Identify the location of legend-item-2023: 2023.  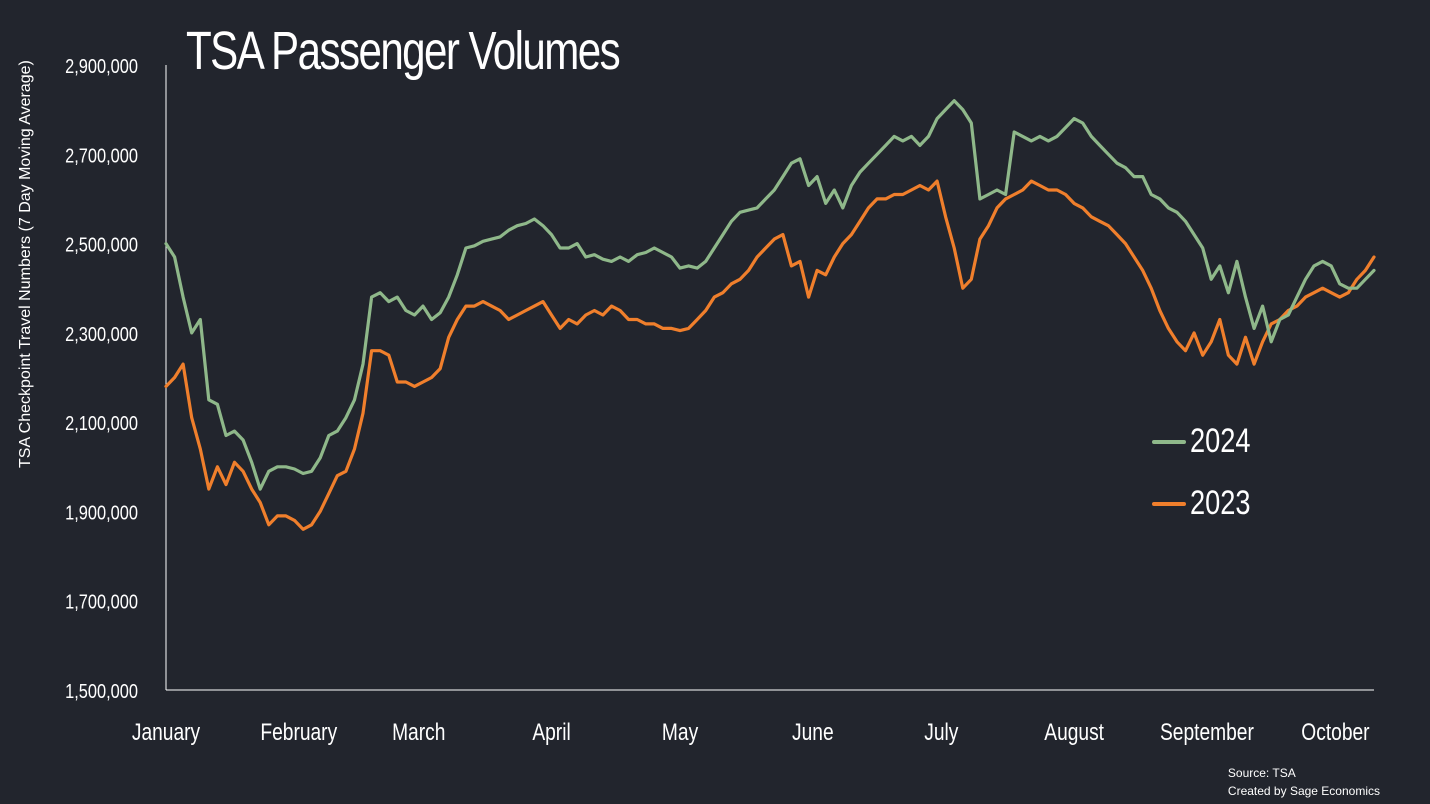
(1209, 503).